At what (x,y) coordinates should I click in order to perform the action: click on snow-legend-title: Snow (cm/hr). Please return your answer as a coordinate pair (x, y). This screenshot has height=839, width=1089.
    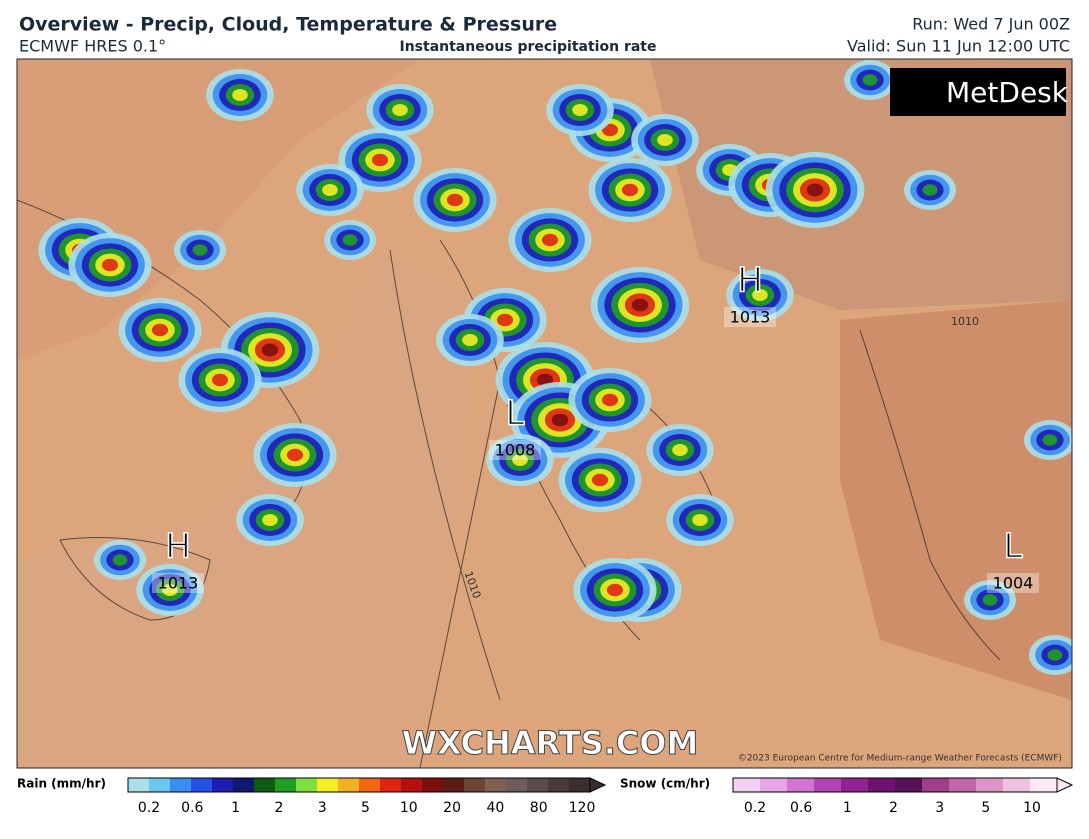
    Looking at the image, I should click on (665, 784).